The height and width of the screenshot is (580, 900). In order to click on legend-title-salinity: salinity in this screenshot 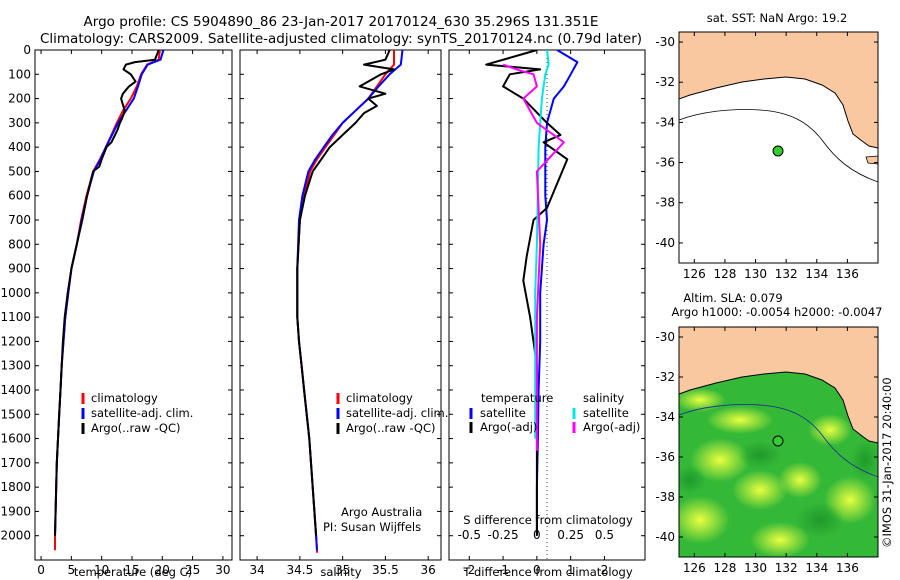, I will do `click(603, 398)`.